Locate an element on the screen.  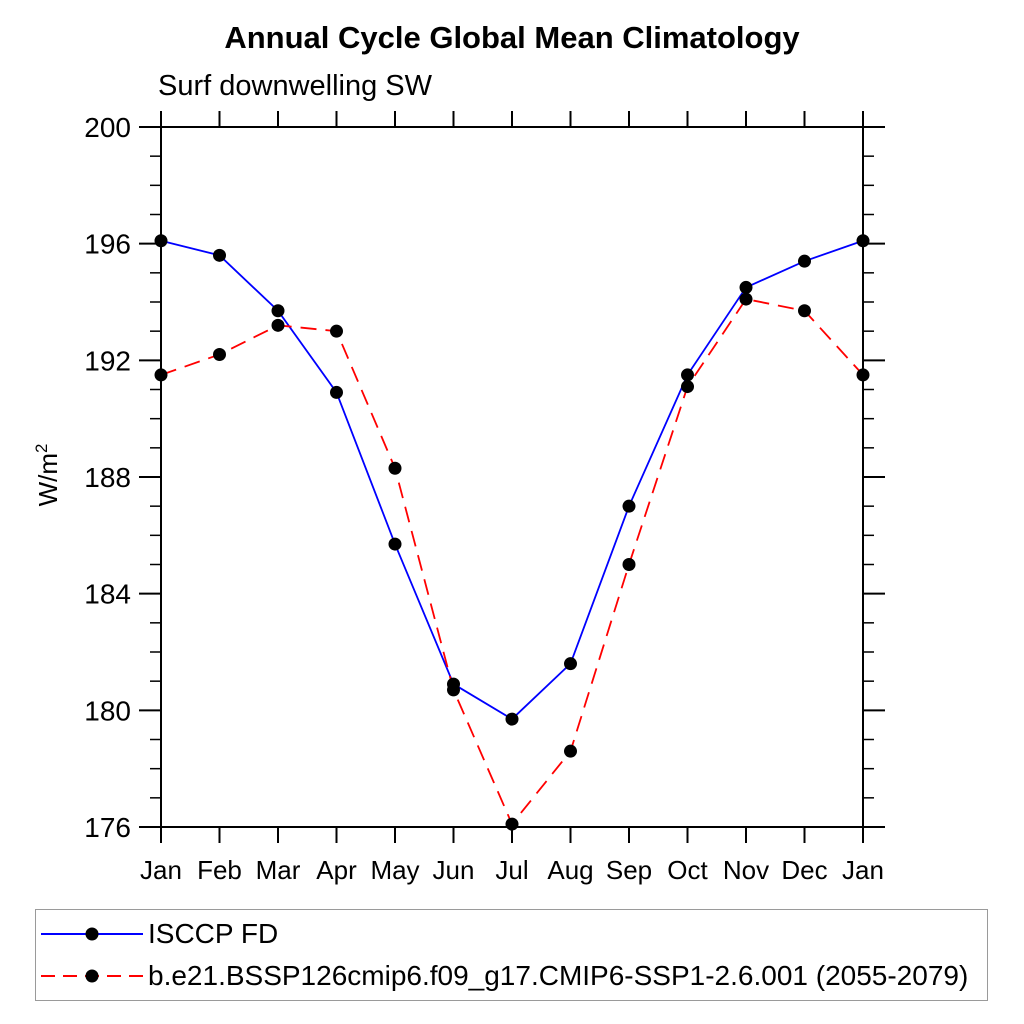
legend-line-sample-solid is located at coordinates (92, 934).